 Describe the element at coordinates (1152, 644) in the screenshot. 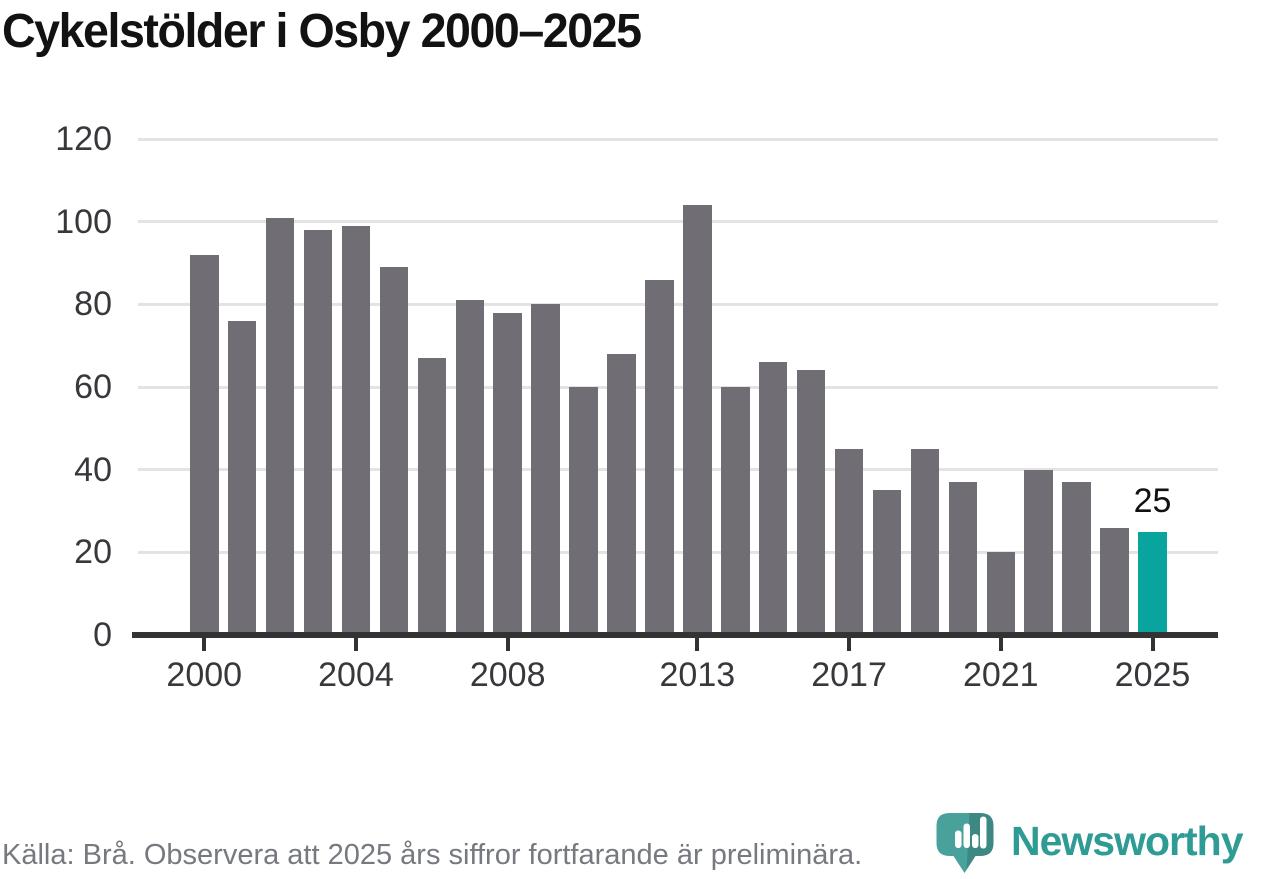

I see `x-axis-tick-2025` at that location.